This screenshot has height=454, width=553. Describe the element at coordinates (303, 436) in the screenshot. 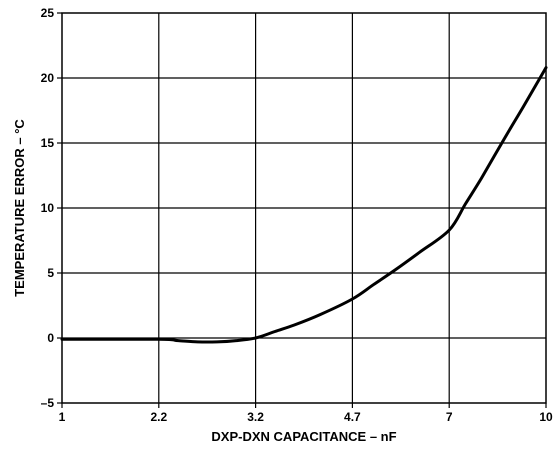

I see `x-axis-label: DXP-DXN CAPACITANCE – nF` at that location.